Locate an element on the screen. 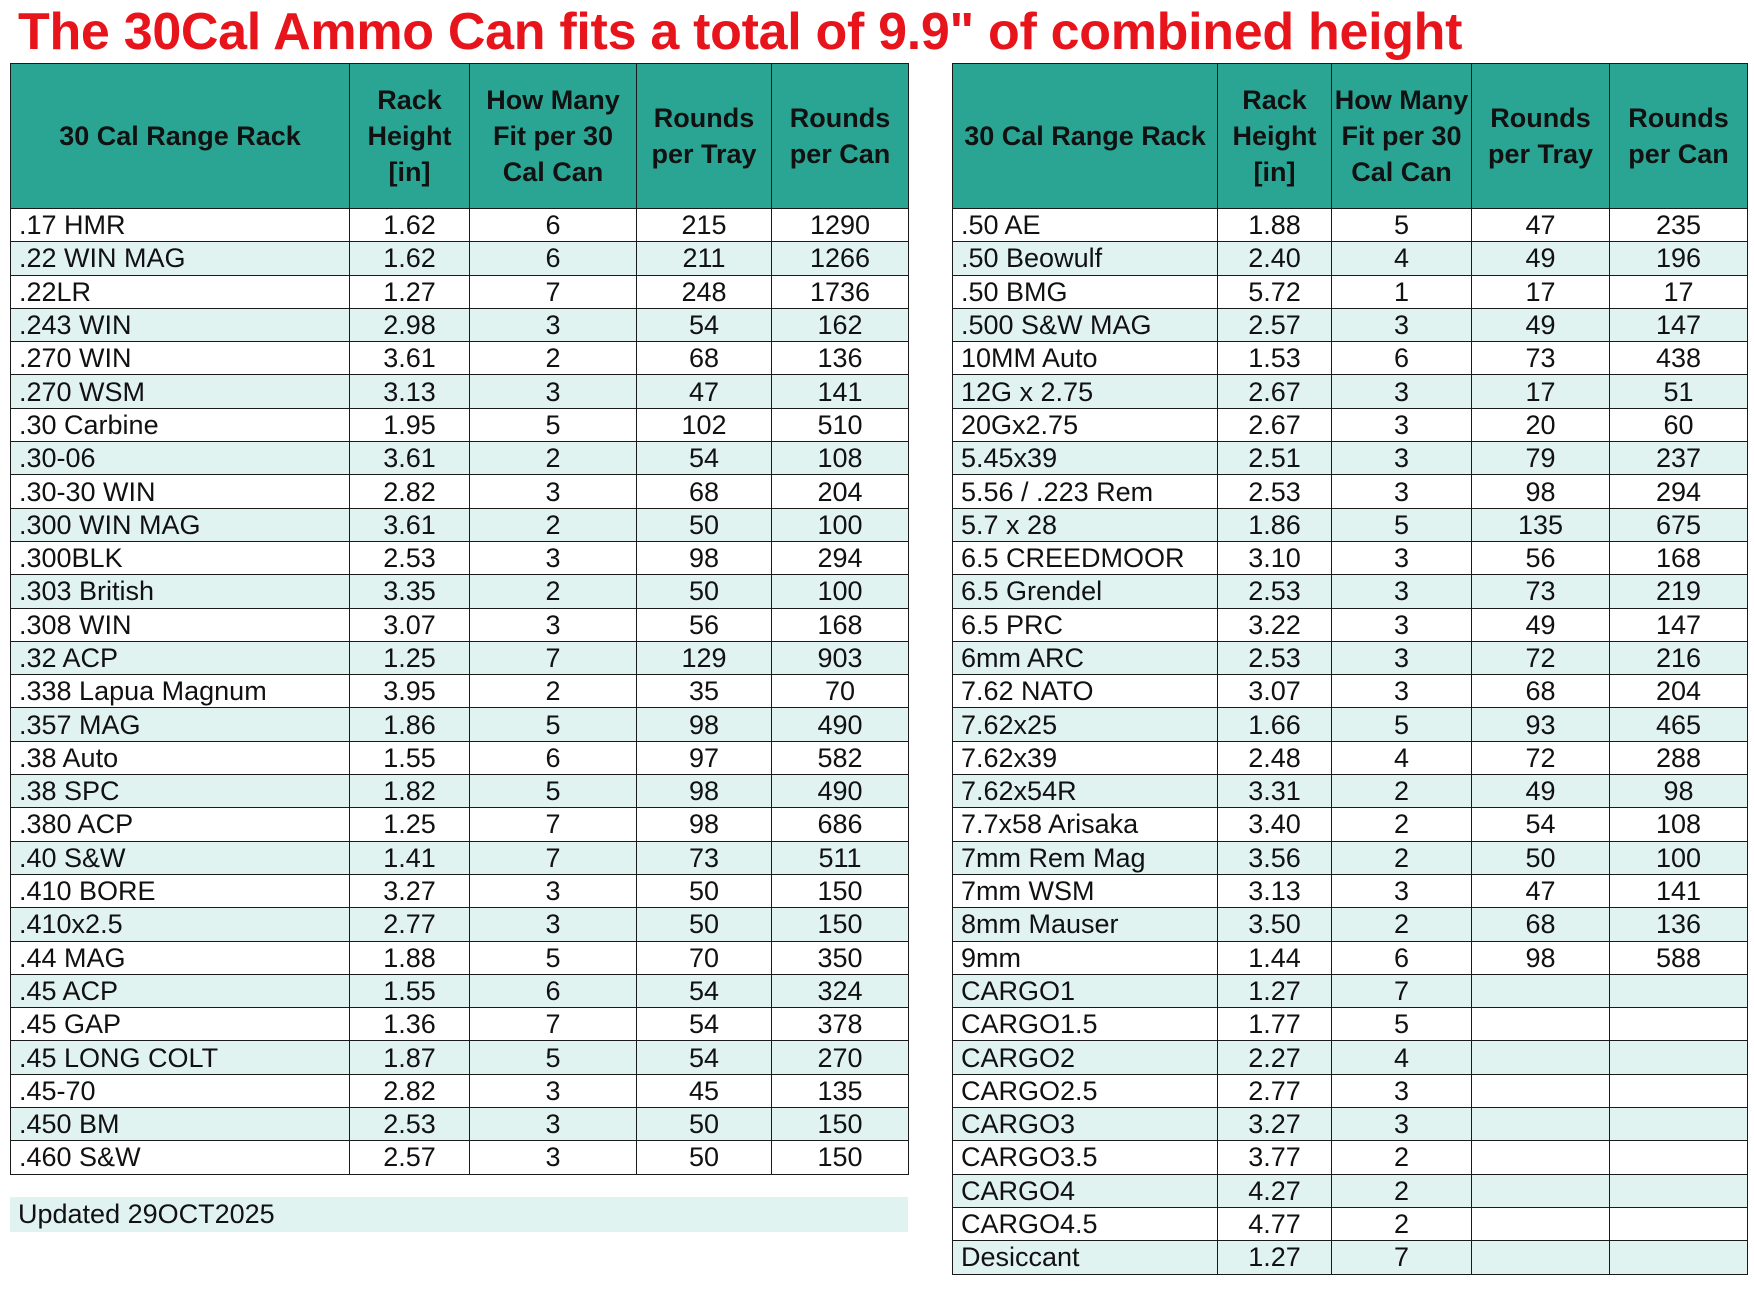 The height and width of the screenshot is (1310, 1754). table-row: 20Gx2.75 2.67 3 20 60 is located at coordinates (1350, 425).